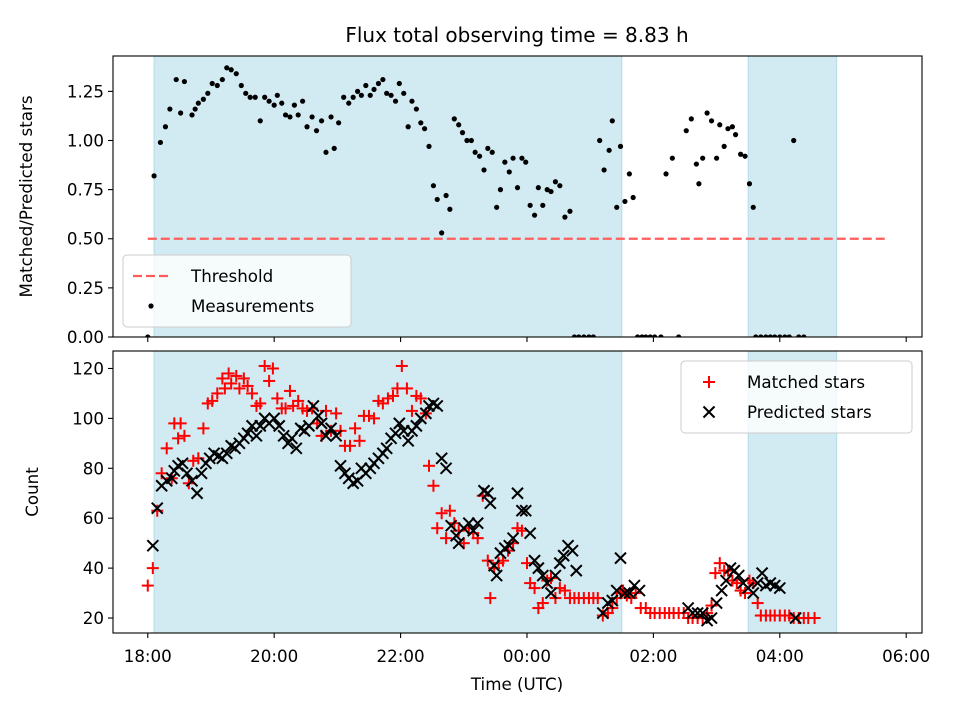  I want to click on y-tick-label: 120, so click(88, 368).